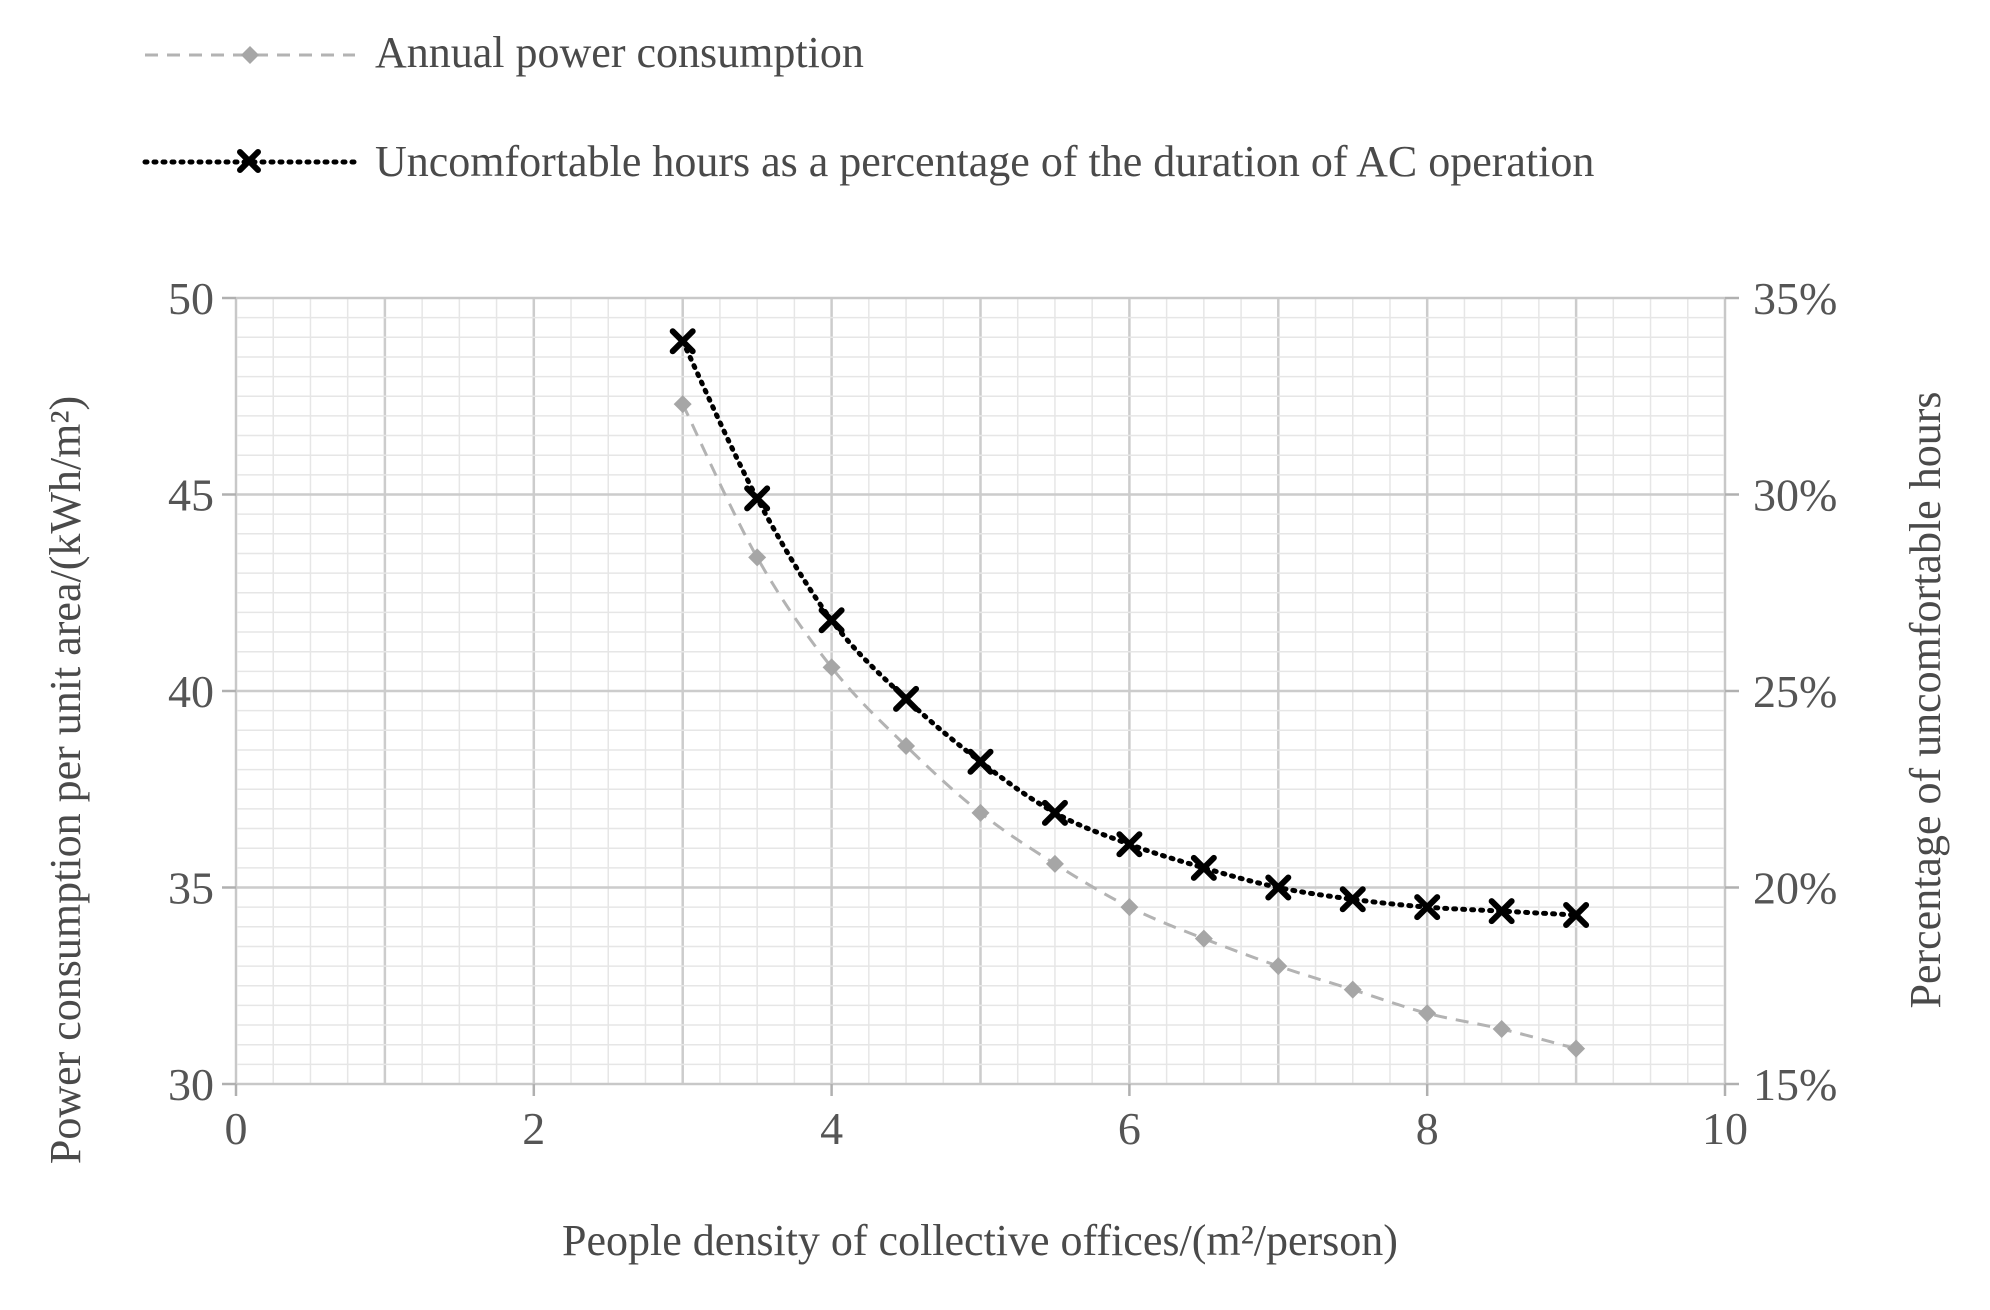 The height and width of the screenshot is (1310, 1990). I want to click on x-tick-label: 10, so click(1725, 1128).